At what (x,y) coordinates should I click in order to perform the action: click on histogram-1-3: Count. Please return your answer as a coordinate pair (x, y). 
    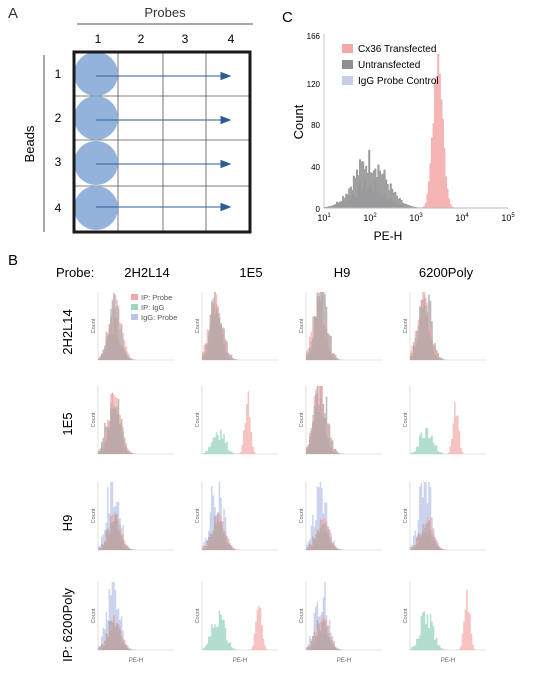
    Looking at the image, I should click on (340, 326).